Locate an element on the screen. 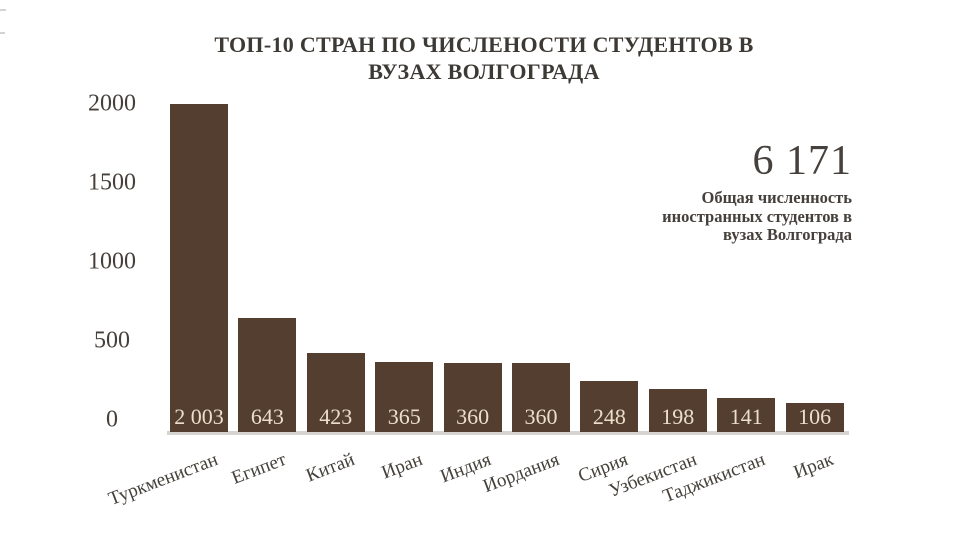 The height and width of the screenshot is (544, 968). y-axis-tick-label: 2000 is located at coordinates (112, 103).